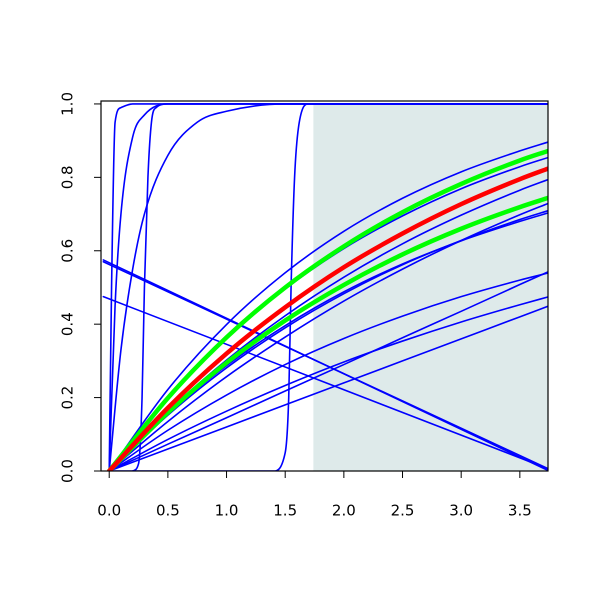 Image resolution: width=600 pixels, height=600 pixels. I want to click on y-tick-label: 0.0, so click(68, 471).